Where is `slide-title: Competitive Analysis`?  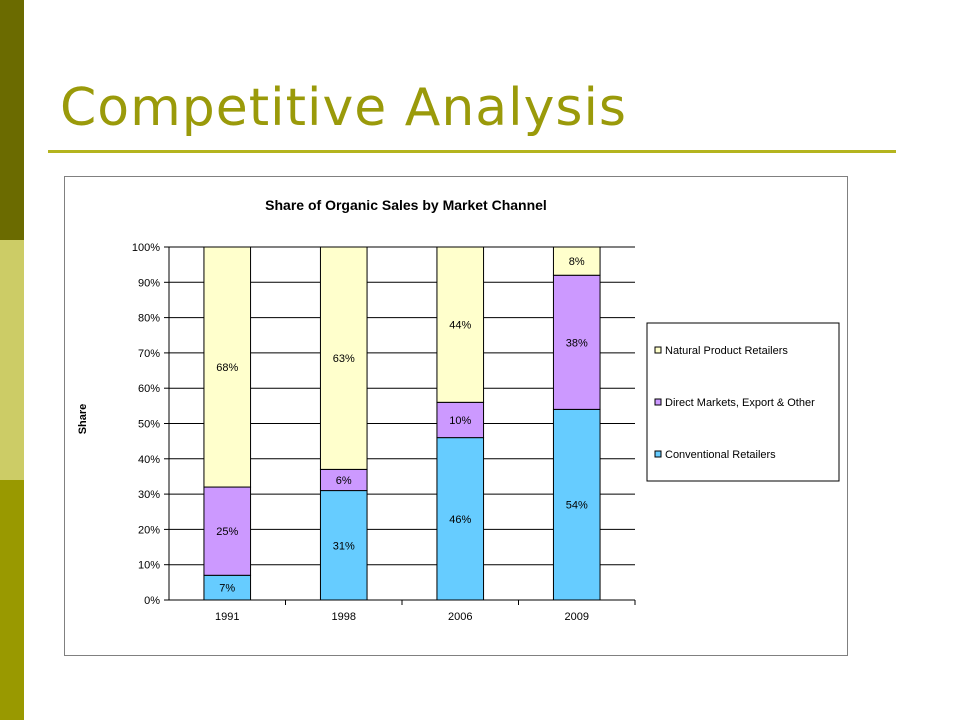 slide-title: Competitive Analysis is located at coordinates (343, 108).